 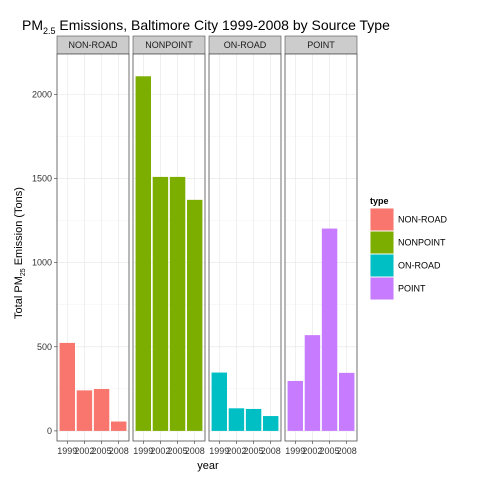 I want to click on y-axis-title-subscript: 25, so click(x=23, y=272).